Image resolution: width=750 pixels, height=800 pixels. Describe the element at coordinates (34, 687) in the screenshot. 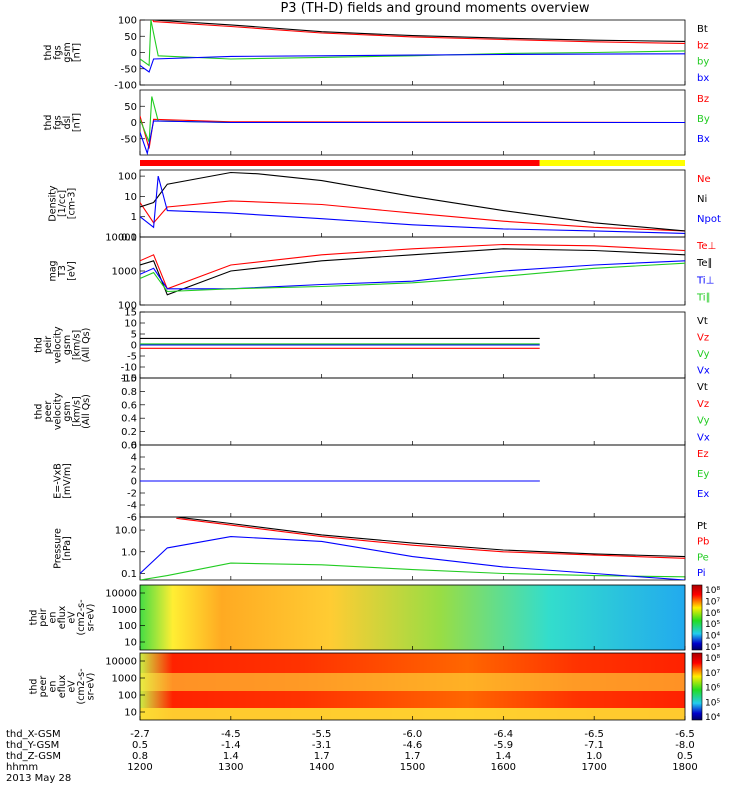

I see `y-axis-label-line: thd` at that location.